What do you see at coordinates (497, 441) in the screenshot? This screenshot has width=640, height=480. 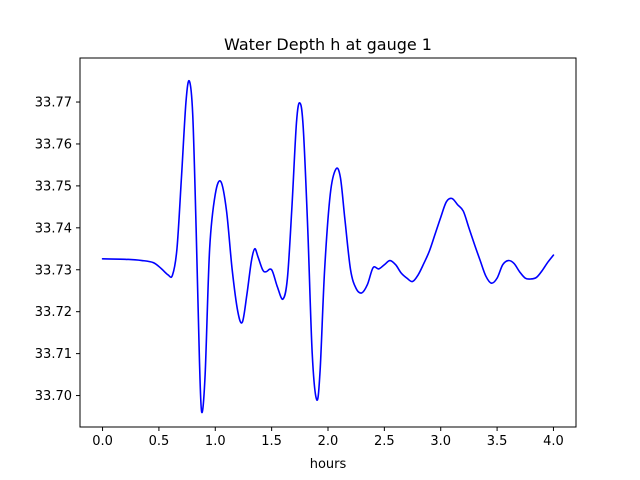 I see `x-tick-label: 3.5` at bounding box center [497, 441].